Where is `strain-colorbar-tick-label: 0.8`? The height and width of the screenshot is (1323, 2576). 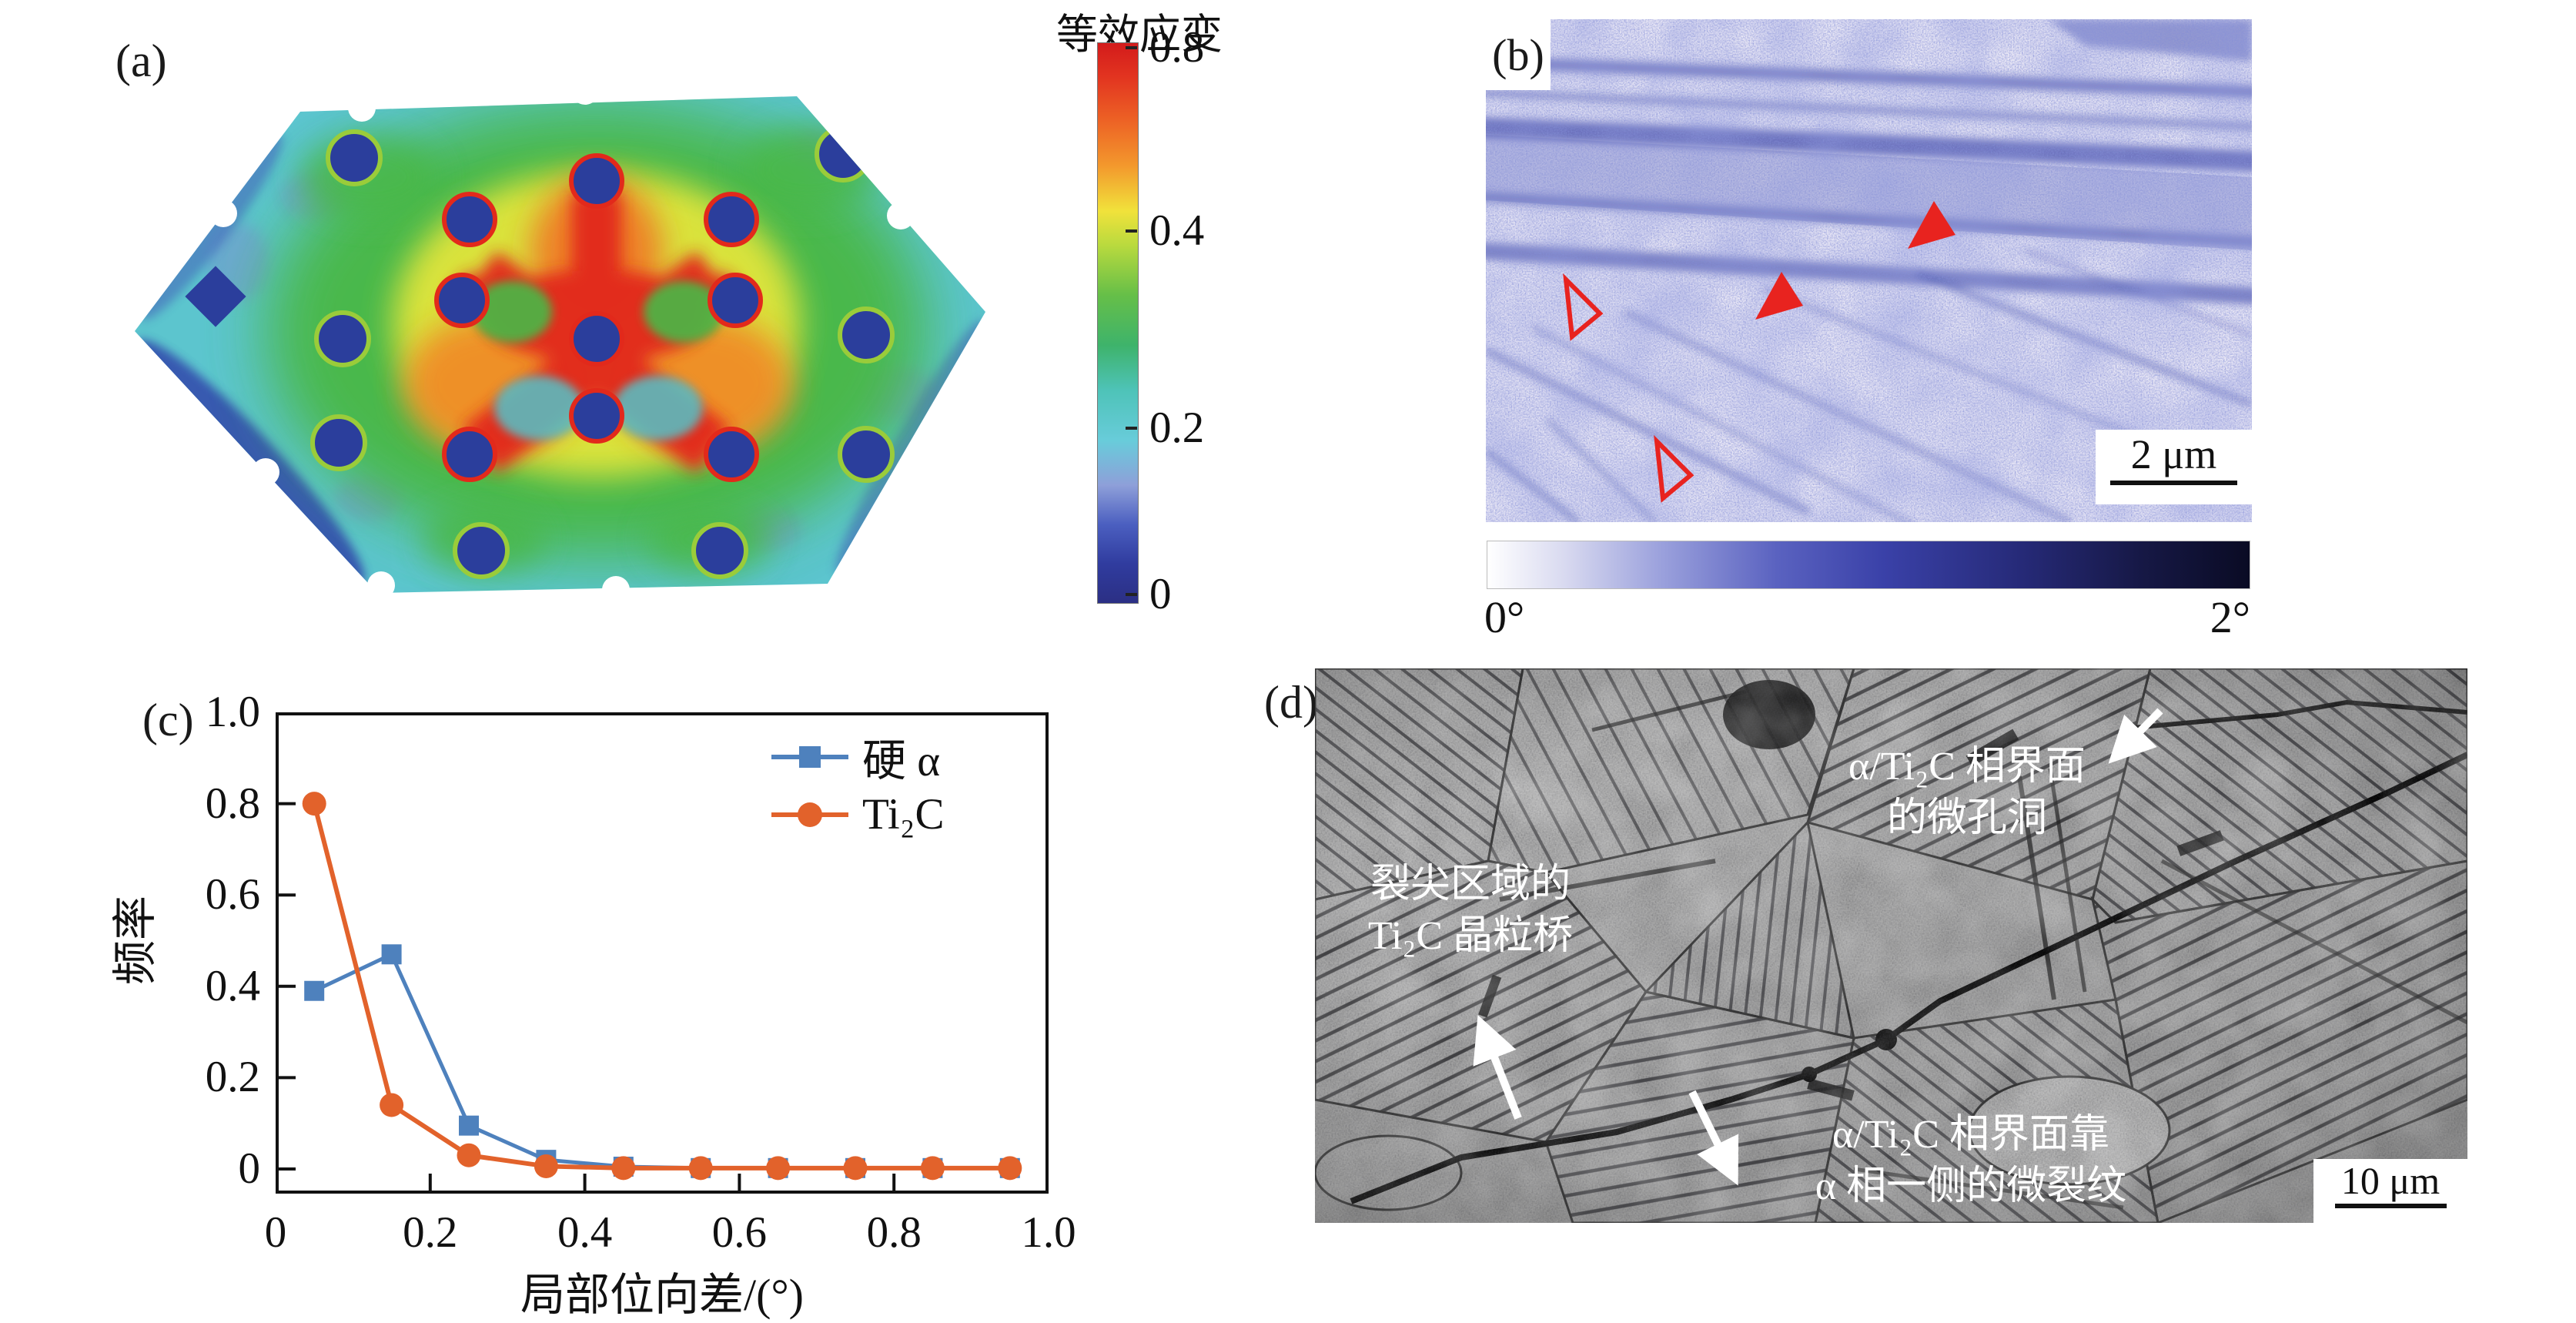
strain-colorbar-tick-label: 0.8 is located at coordinates (1177, 47).